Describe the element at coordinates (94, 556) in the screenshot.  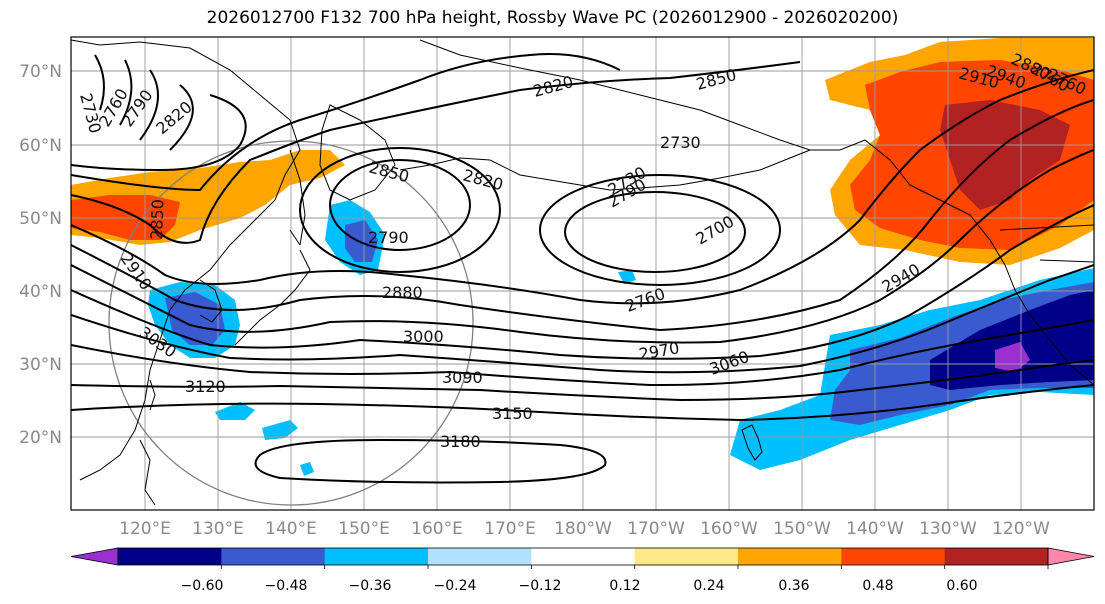
I see `colorbar-extend-low` at that location.